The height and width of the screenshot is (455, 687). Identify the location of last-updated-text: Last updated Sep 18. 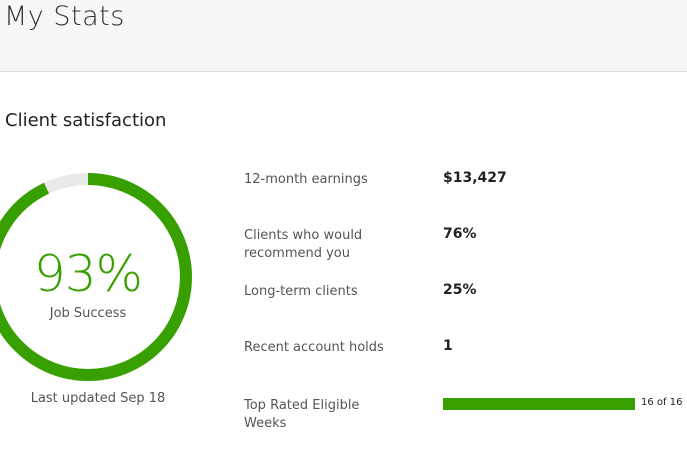
(98, 398).